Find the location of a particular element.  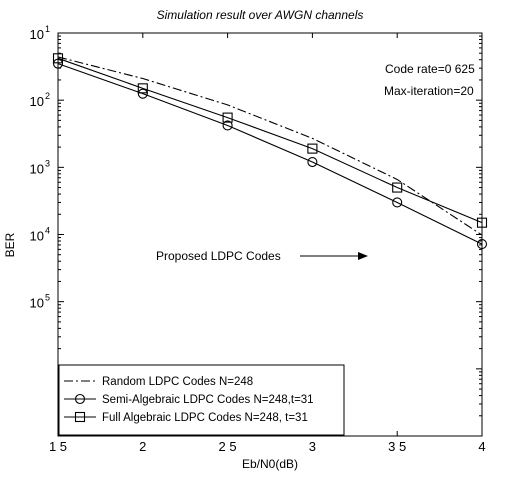

y-tick-exponent: 3 is located at coordinates (47, 163).